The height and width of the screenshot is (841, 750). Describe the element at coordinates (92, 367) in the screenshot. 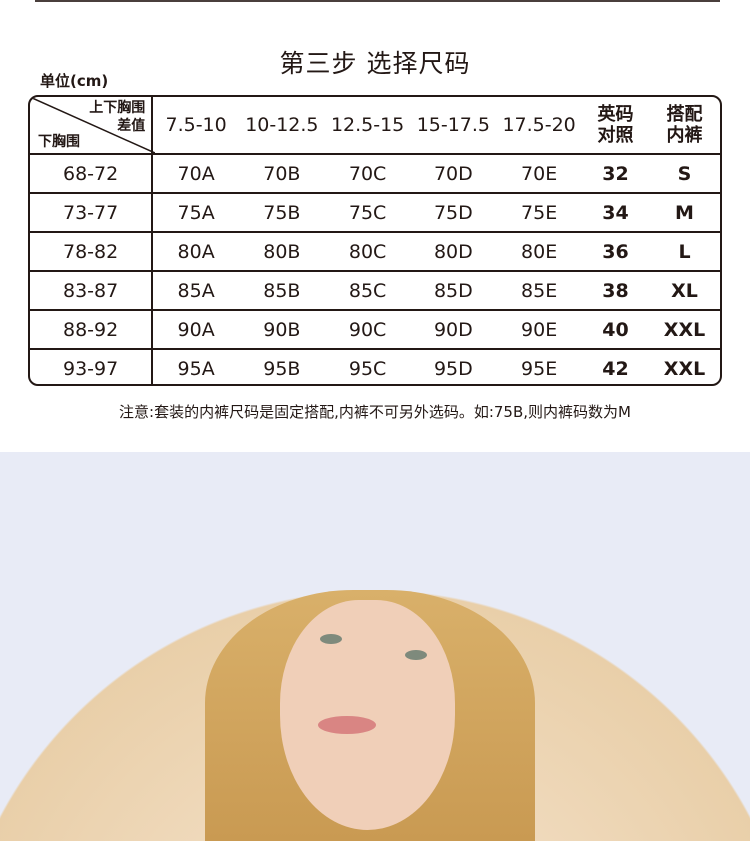

I see `underbust-cell: 93-97` at that location.